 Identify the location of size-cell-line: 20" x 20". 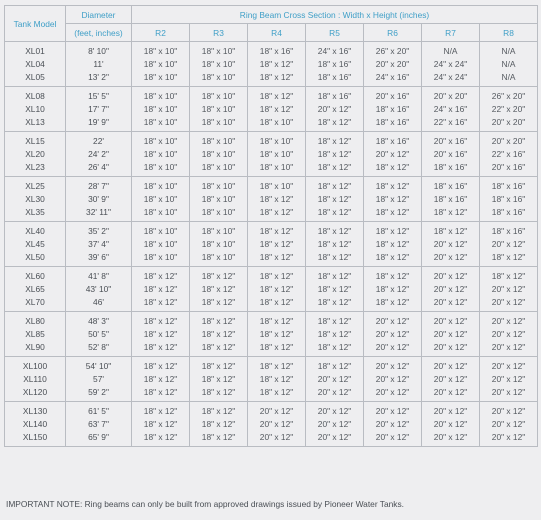
(450, 95).